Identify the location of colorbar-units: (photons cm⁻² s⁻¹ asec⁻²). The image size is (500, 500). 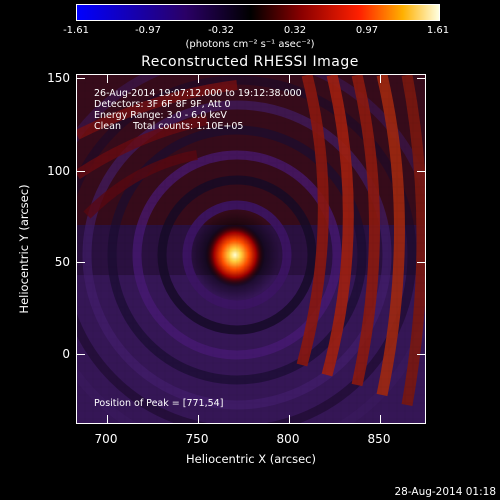
(250, 44).